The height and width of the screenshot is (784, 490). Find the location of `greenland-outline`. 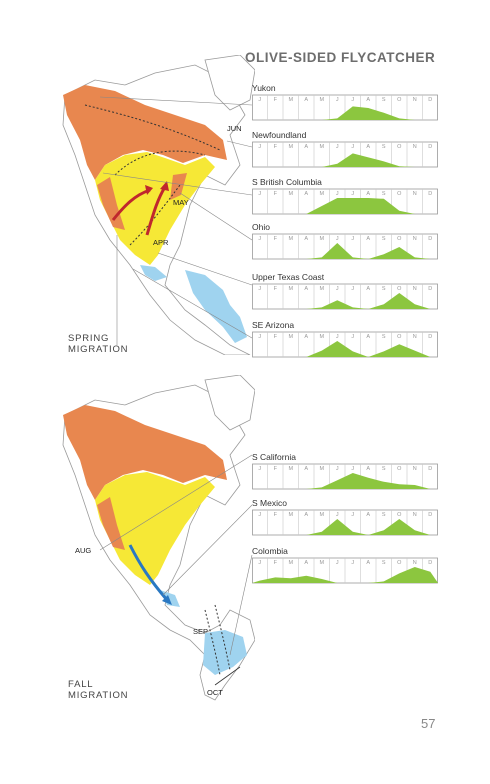

greenland-outline is located at coordinates (229, 403).